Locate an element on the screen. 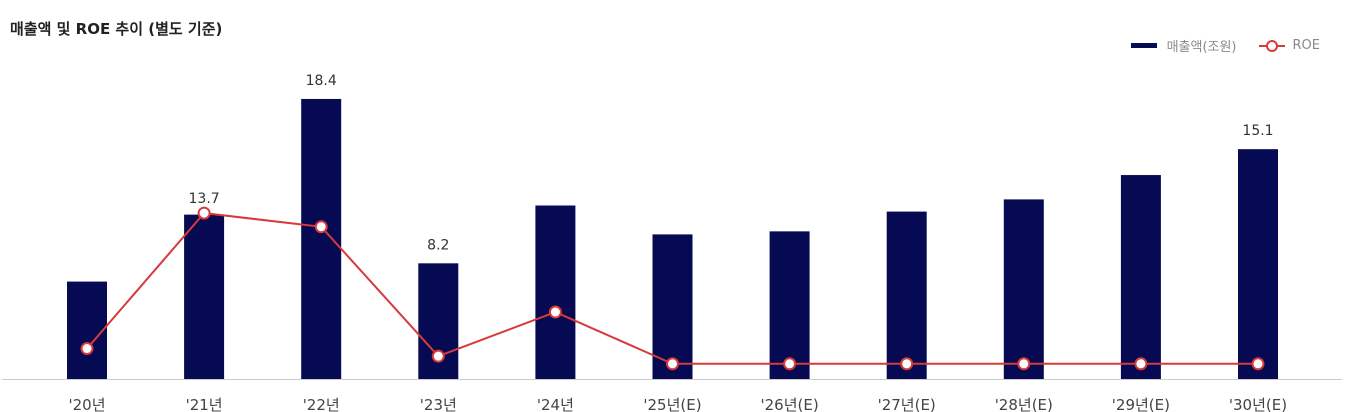 This screenshot has width=1348, height=412. x-tick-label-5: '25년(E) is located at coordinates (672, 404).